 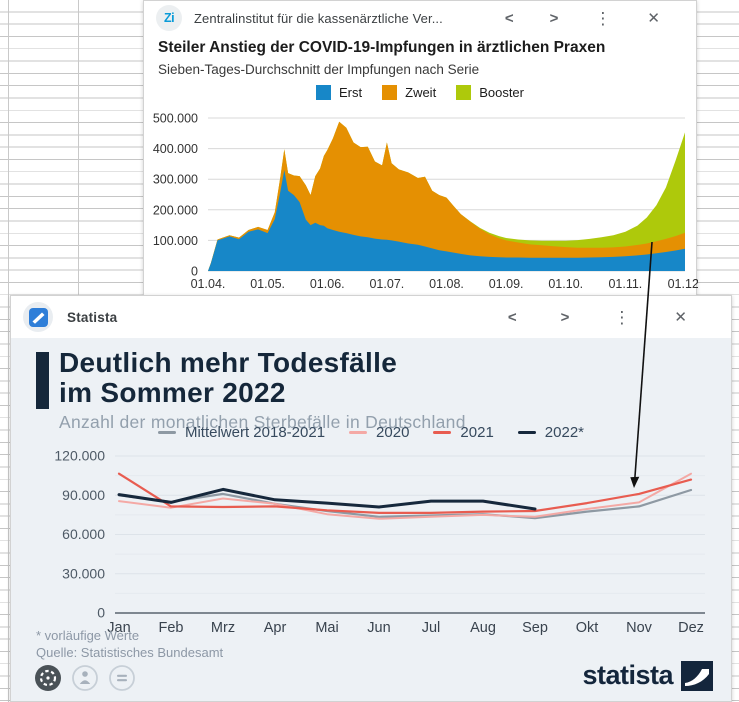 What do you see at coordinates (172, 392) in the screenshot?
I see `title-line-2: im Sommer 2022` at bounding box center [172, 392].